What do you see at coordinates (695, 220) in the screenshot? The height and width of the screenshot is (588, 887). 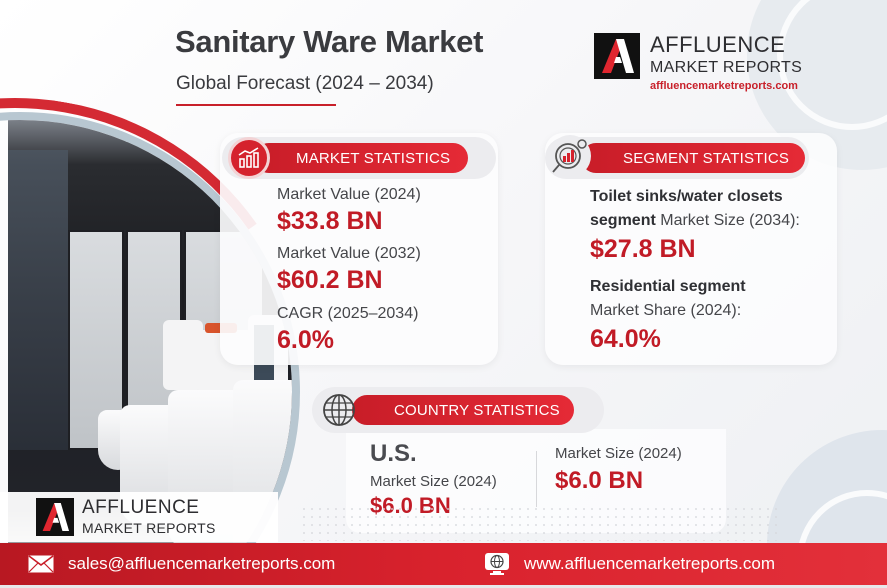 I see `toilet-segment-label: segment Market Size (2034):` at bounding box center [695, 220].